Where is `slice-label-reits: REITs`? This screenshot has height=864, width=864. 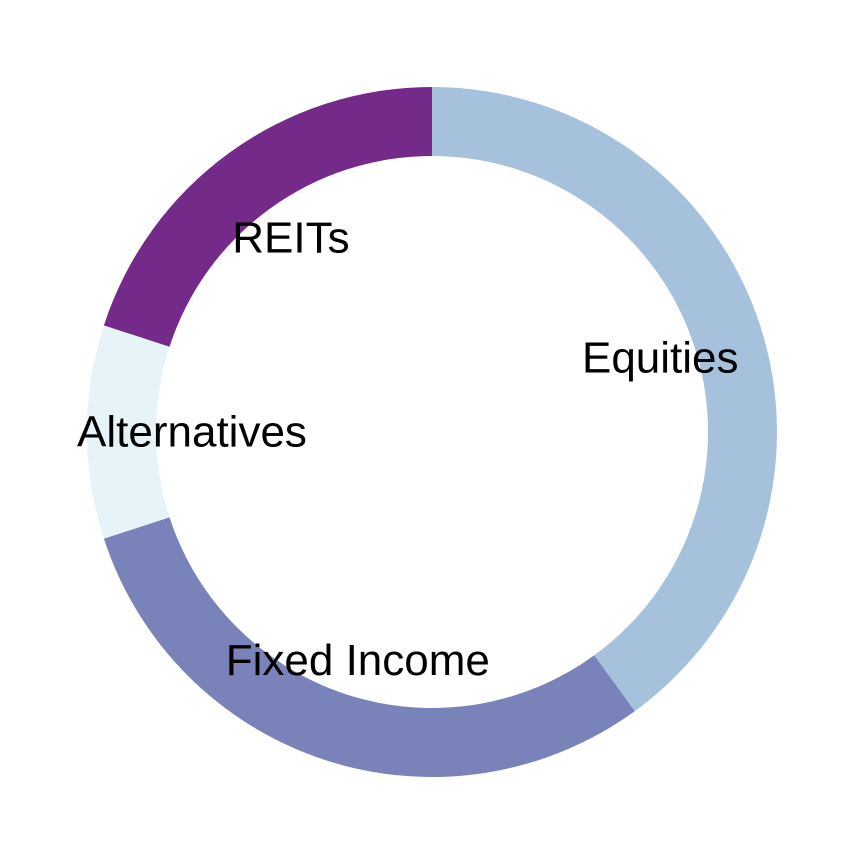 slice-label-reits: REITs is located at coordinates (290, 237).